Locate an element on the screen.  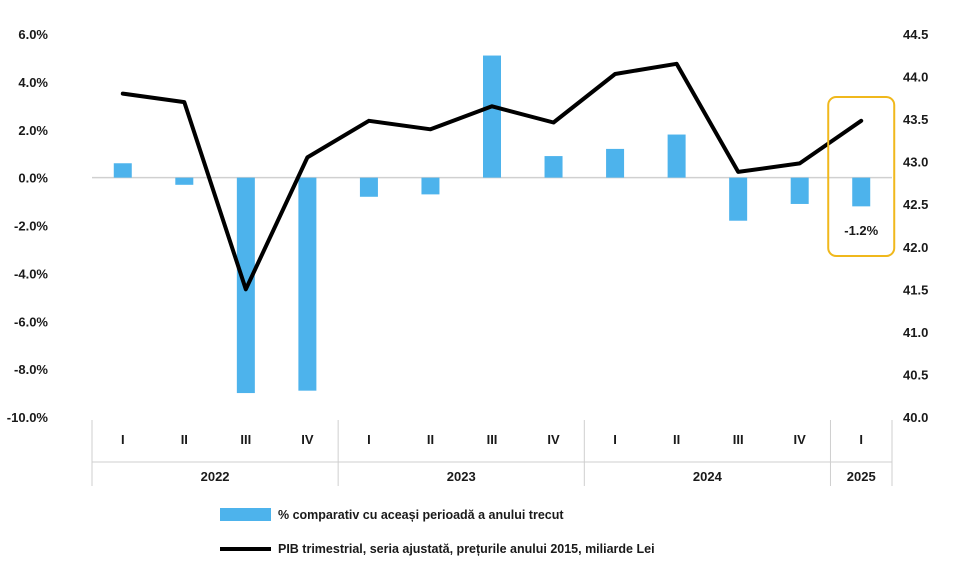
y-right-tick-label: 43.0 is located at coordinates (915, 162).